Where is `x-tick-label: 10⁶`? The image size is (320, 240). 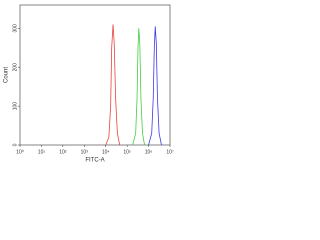
x-tick-label: 10⁶ is located at coordinates (149, 152).